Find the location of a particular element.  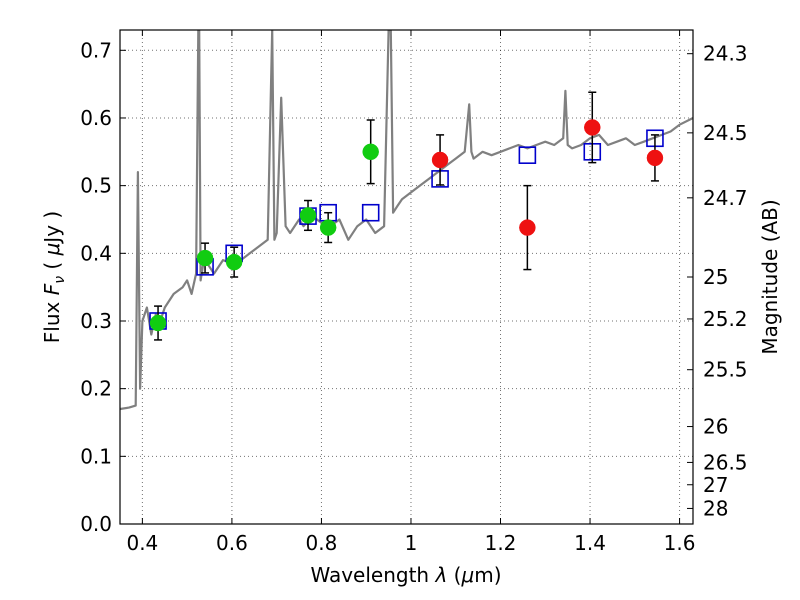

right-tick-label: 28 is located at coordinates (715, 508).